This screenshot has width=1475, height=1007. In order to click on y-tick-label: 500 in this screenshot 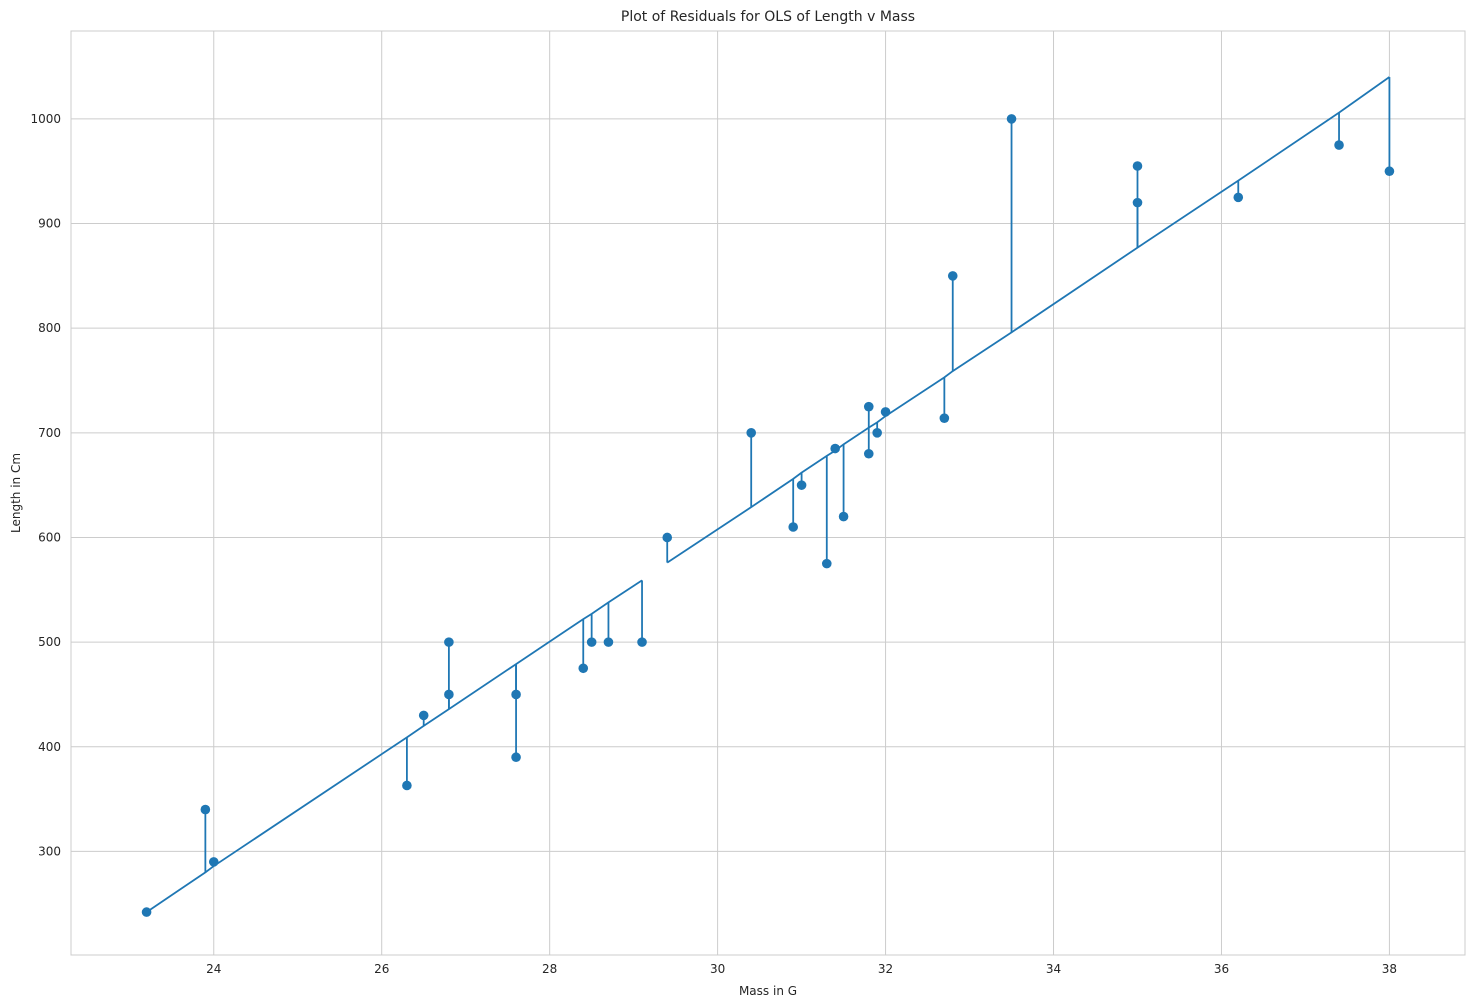, I will do `click(49, 642)`.